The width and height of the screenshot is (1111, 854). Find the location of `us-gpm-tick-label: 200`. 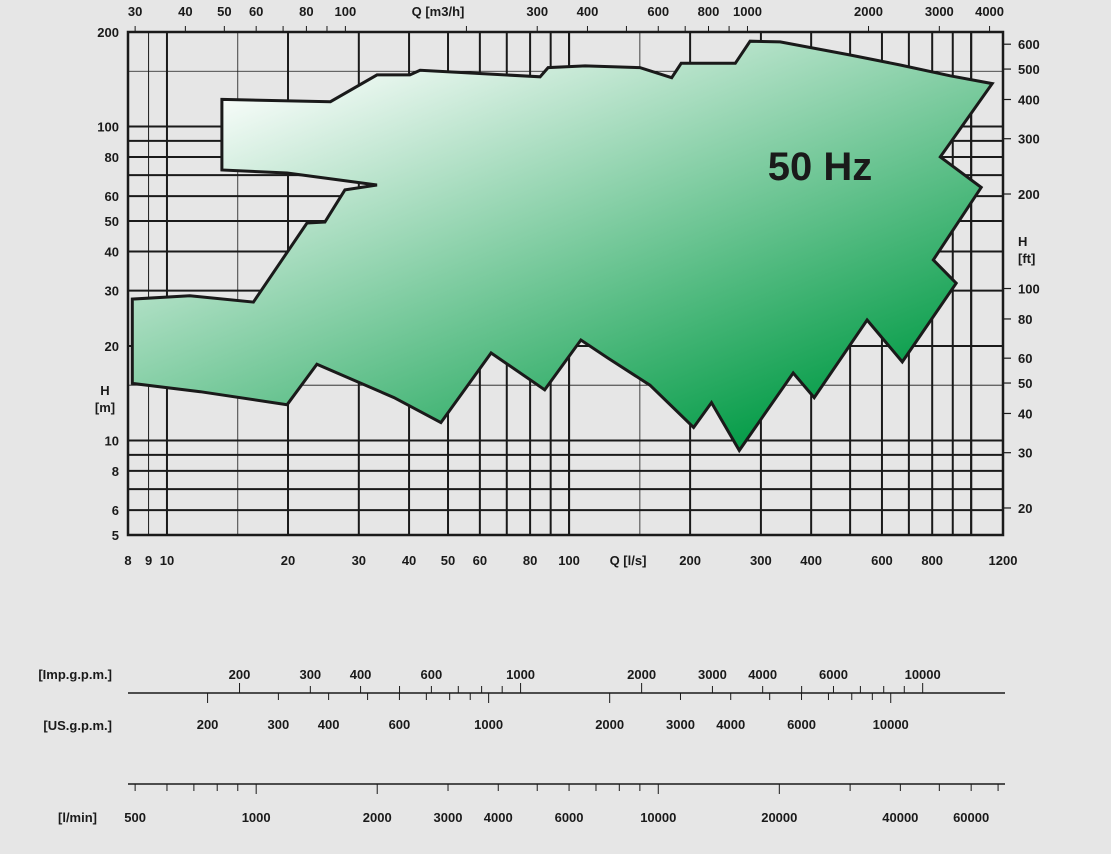

us-gpm-tick-label: 200 is located at coordinates (208, 724).